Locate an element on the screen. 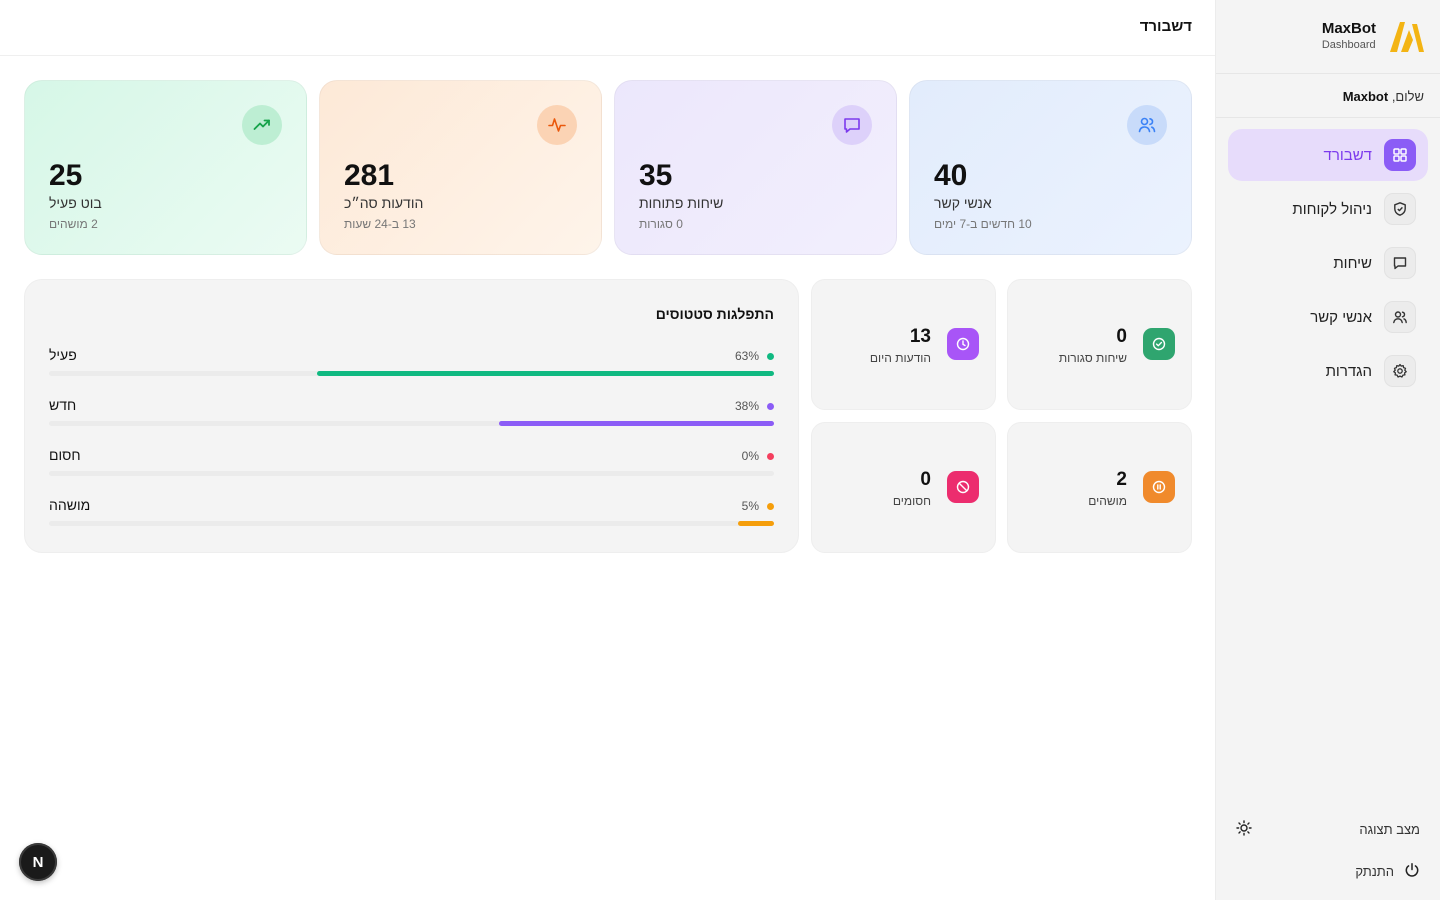  mini-card-messages-today: 13 הודעות היום is located at coordinates (903, 344).